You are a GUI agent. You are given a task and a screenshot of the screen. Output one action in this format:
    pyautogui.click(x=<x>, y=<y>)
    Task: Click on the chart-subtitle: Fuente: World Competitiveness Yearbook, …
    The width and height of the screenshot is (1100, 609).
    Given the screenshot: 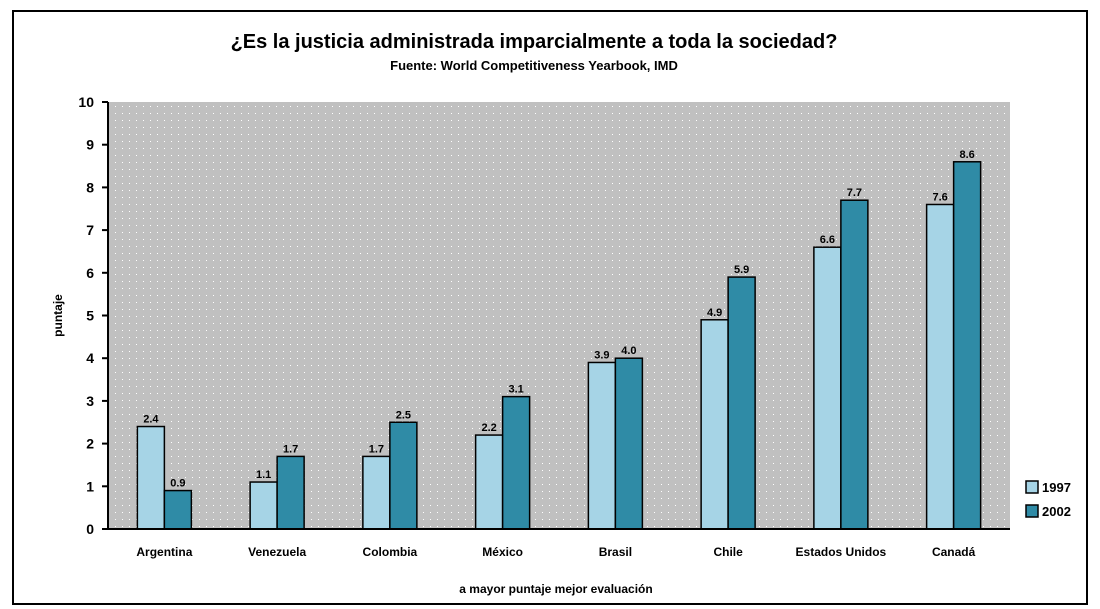 What is the action you would take?
    pyautogui.click(x=534, y=65)
    